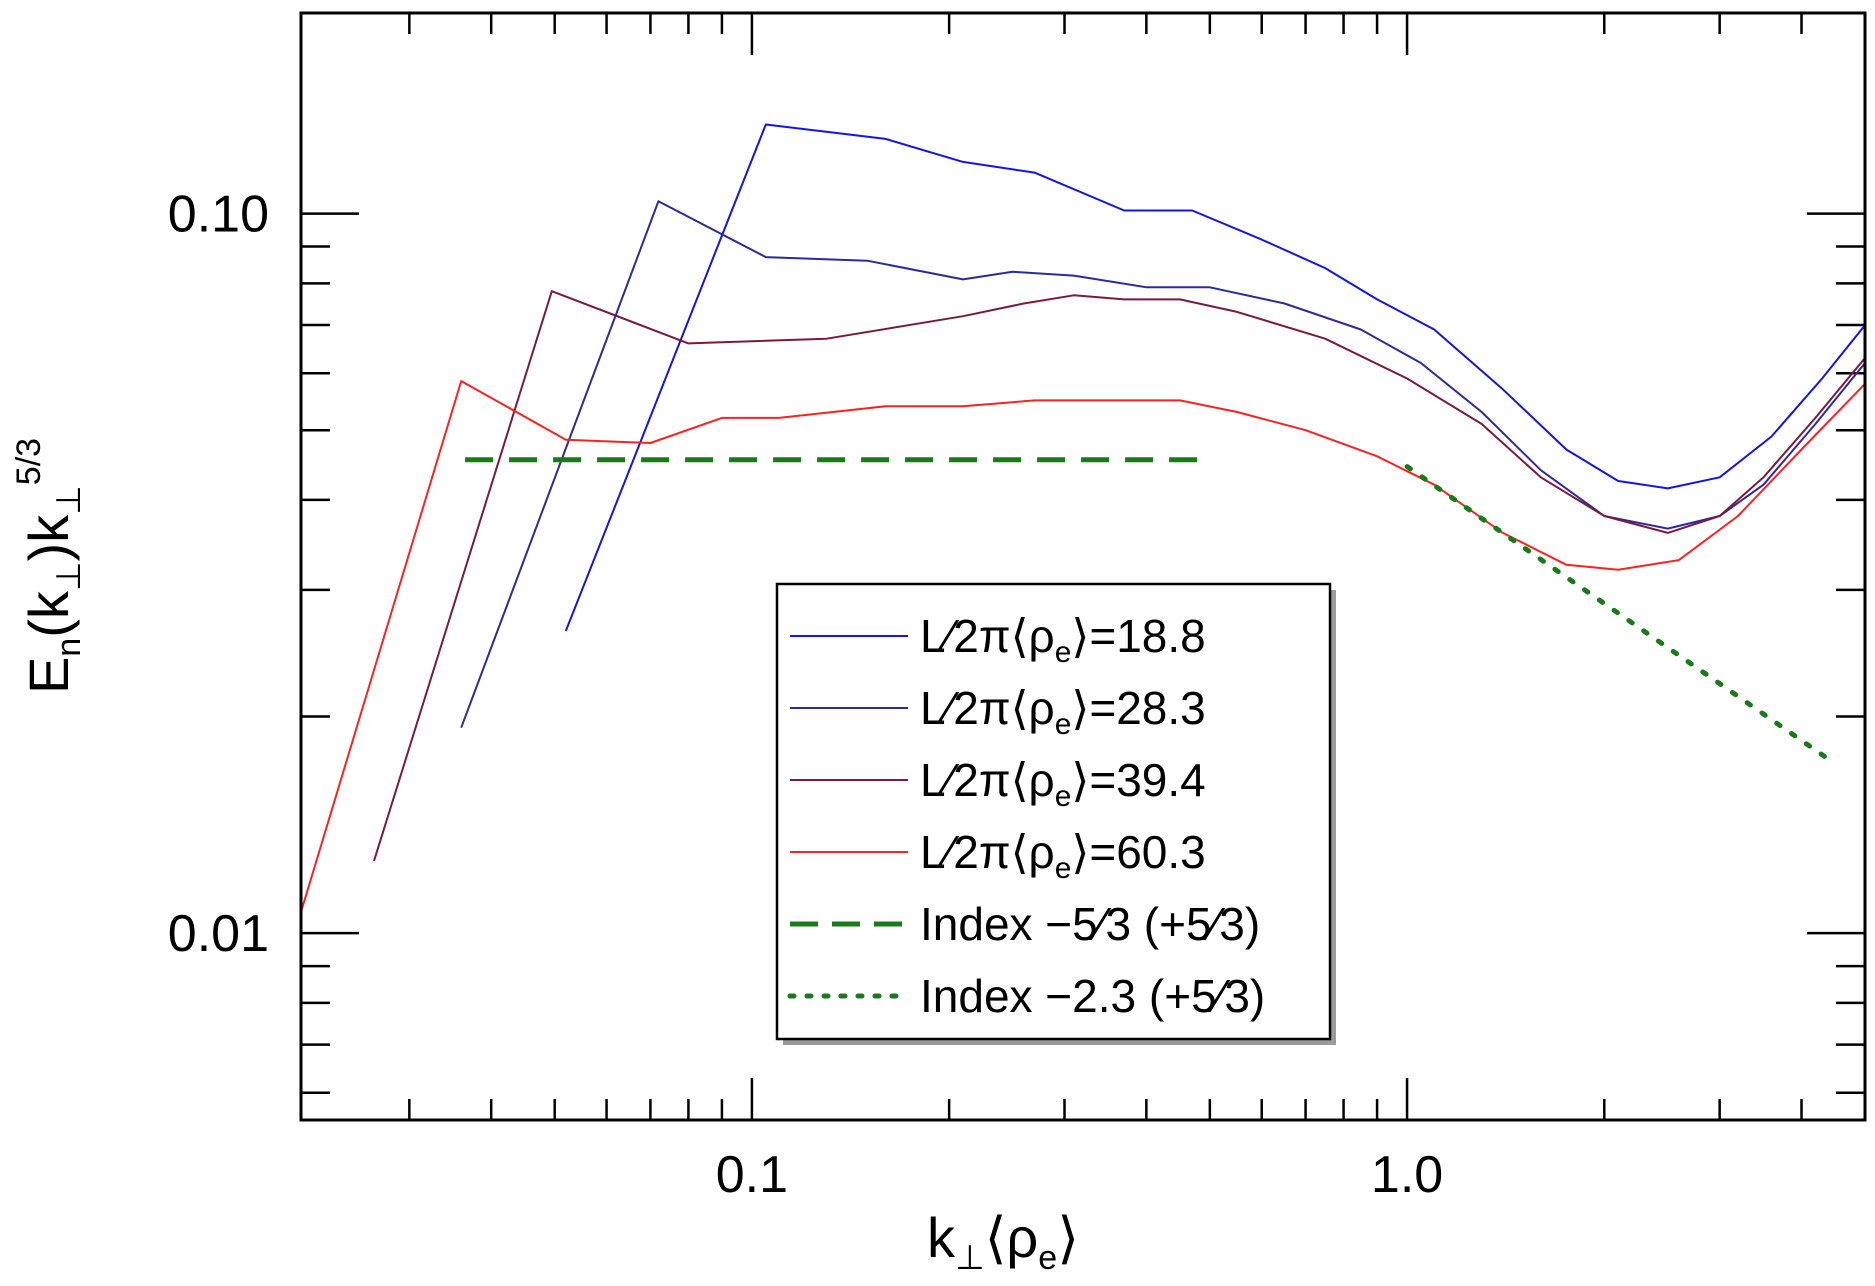 The width and height of the screenshot is (1875, 1286). Describe the element at coordinates (1092, 996) in the screenshot. I see `legend-label-6: Index −2.3 (+5⁄3)` at that location.